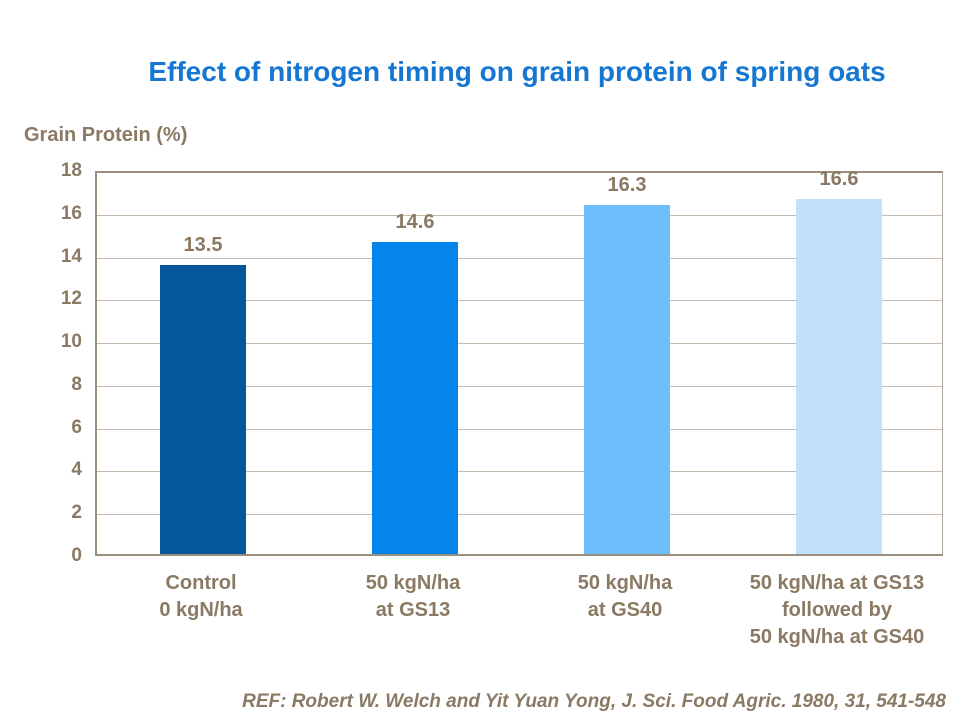 The width and height of the screenshot is (960, 720). I want to click on x-category-label: 50 kgN/ha at GS40, so click(625, 596).